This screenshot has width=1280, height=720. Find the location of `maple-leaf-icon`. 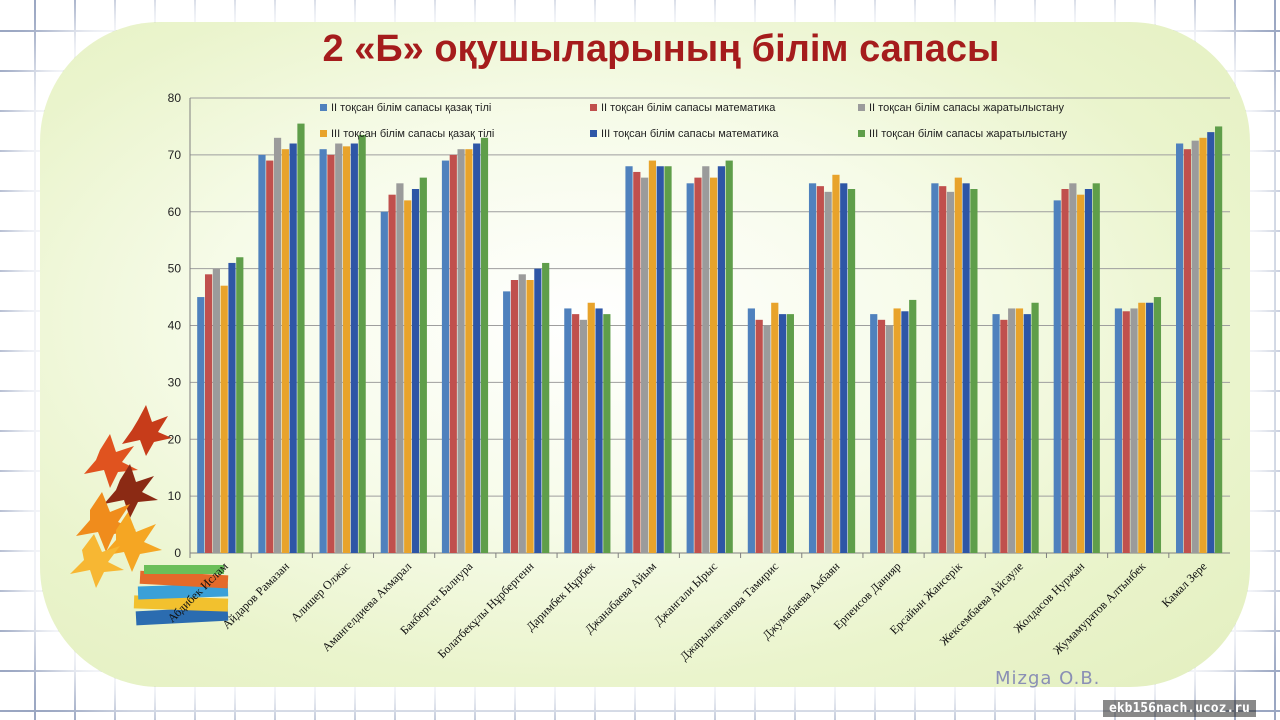

maple-leaf-icon is located at coordinates (121, 496).